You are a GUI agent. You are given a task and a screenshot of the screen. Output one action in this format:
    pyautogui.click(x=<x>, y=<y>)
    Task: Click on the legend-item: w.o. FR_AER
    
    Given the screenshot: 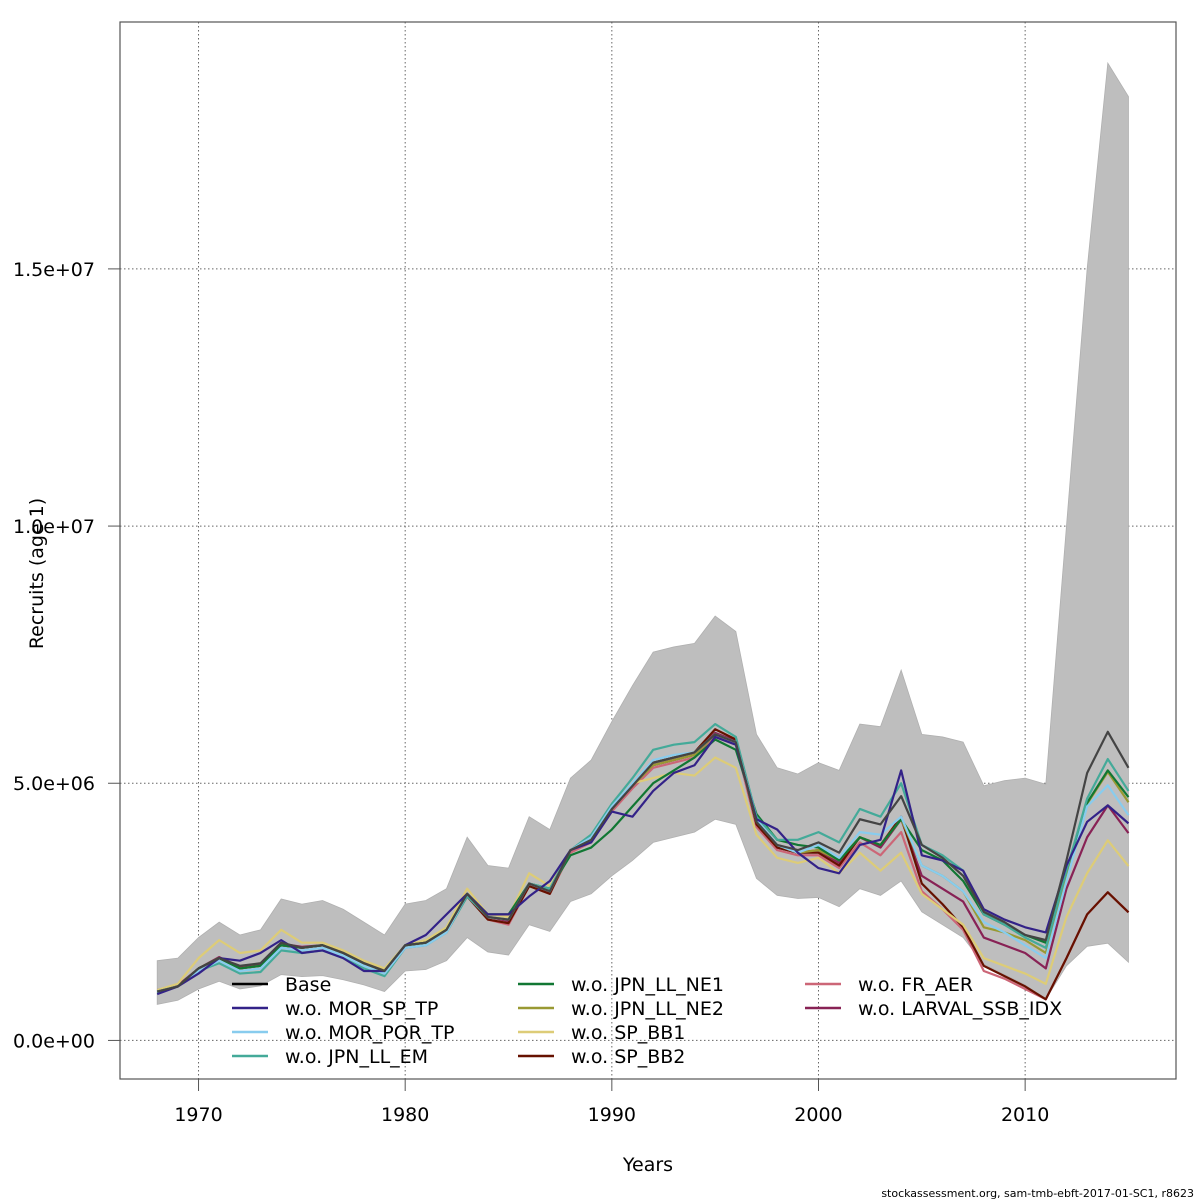 What is the action you would take?
    pyautogui.click(x=889, y=985)
    